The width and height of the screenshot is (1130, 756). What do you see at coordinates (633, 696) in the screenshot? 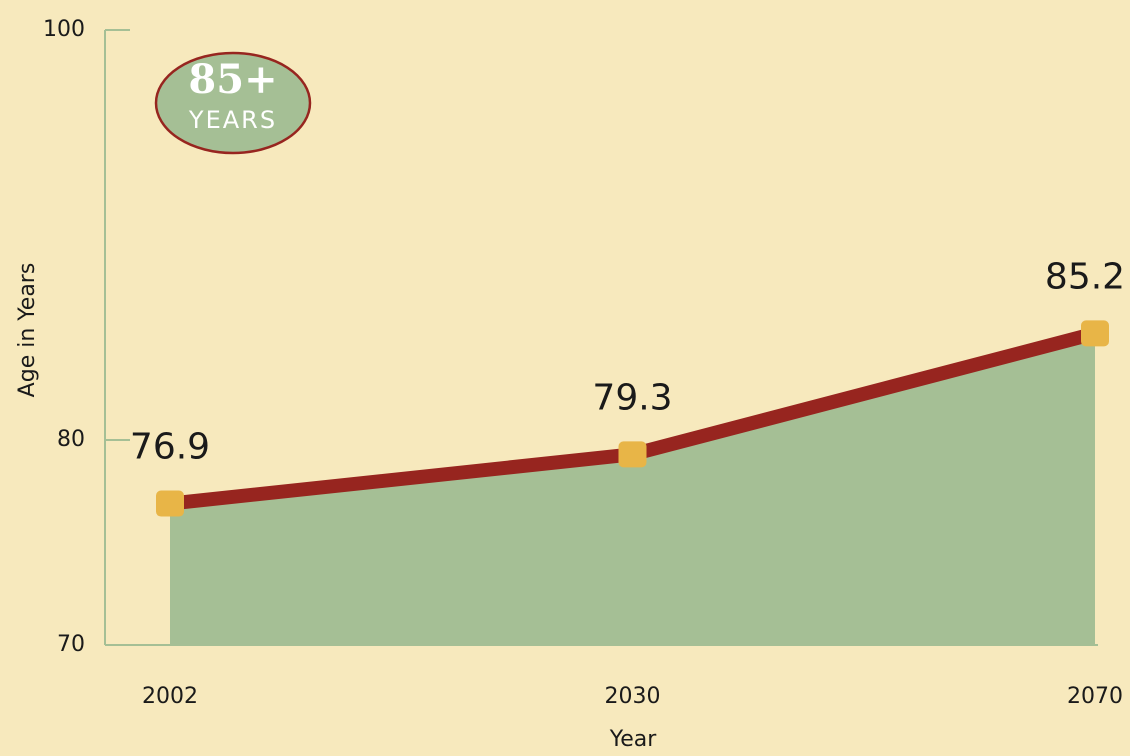
I see `x-tick-label: 2030` at bounding box center [633, 696].